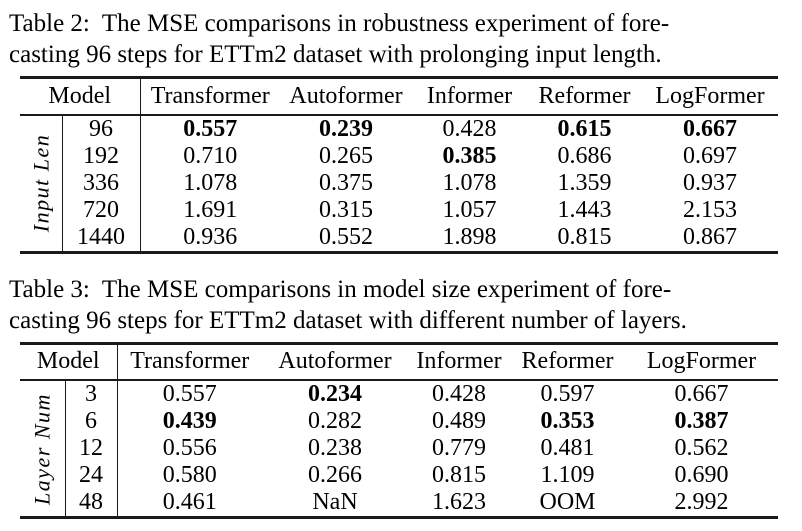 The image size is (802, 531). Describe the element at coordinates (567, 502) in the screenshot. I see `value-cell: OOM` at that location.